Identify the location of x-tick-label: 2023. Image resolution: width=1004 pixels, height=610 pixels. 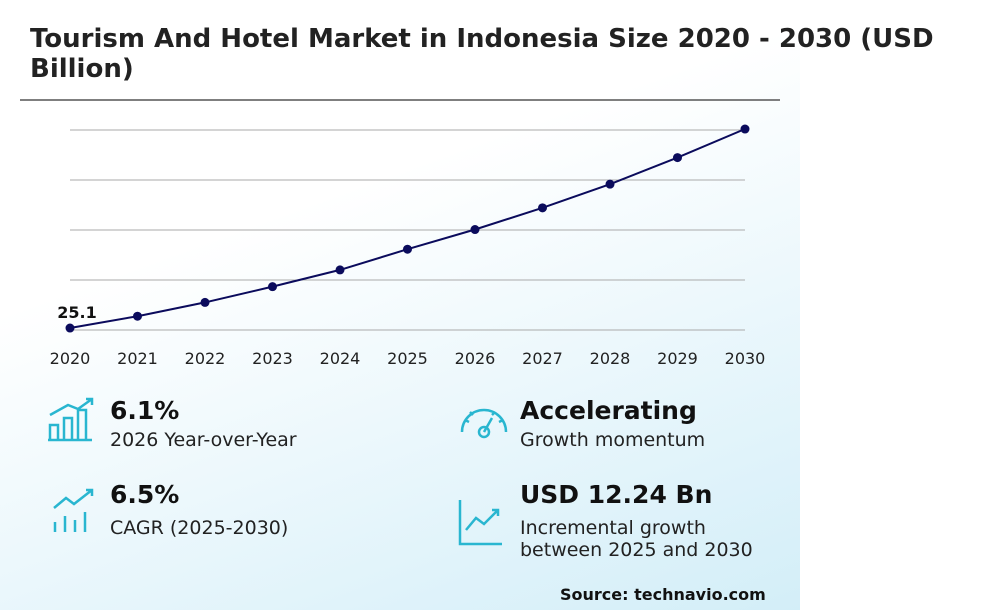
(272, 358).